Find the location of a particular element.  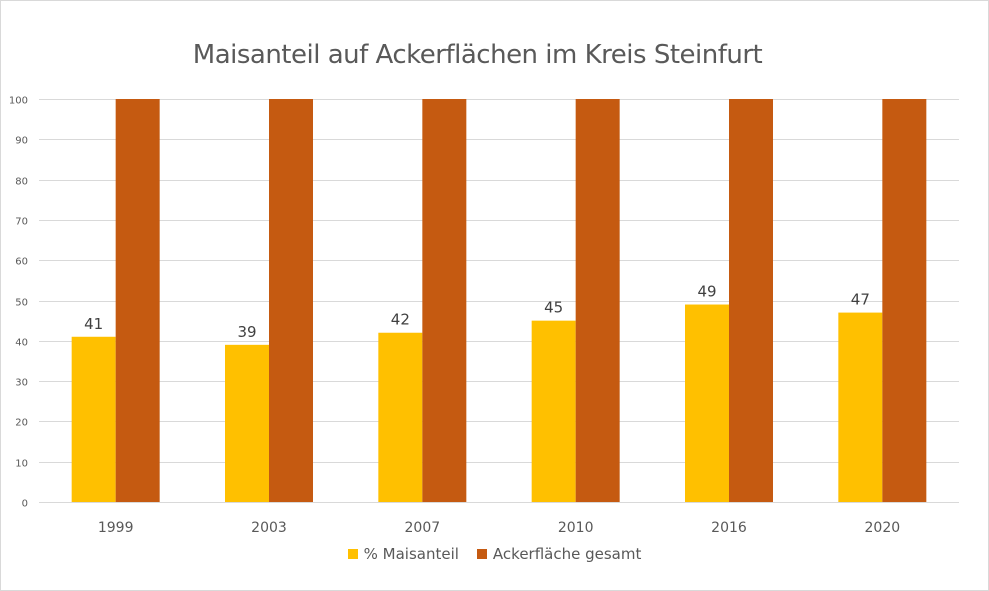

data-label: 45 is located at coordinates (553, 308).